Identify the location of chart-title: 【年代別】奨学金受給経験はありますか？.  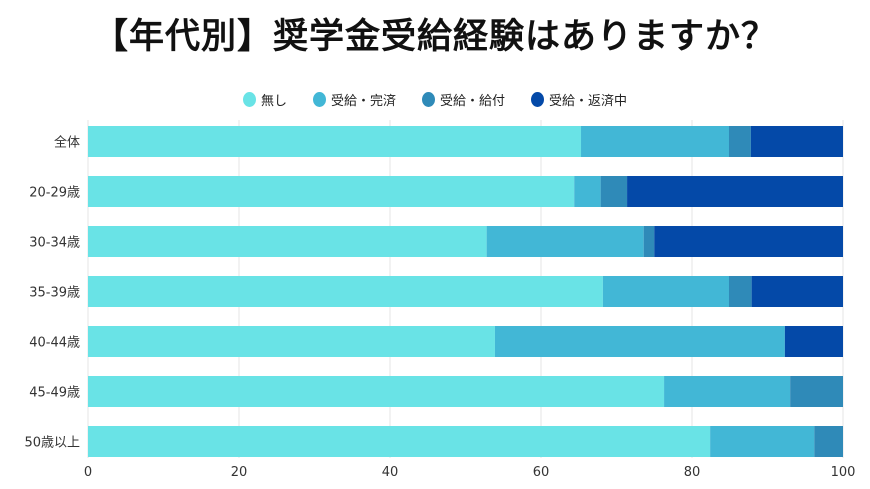
(434, 37).